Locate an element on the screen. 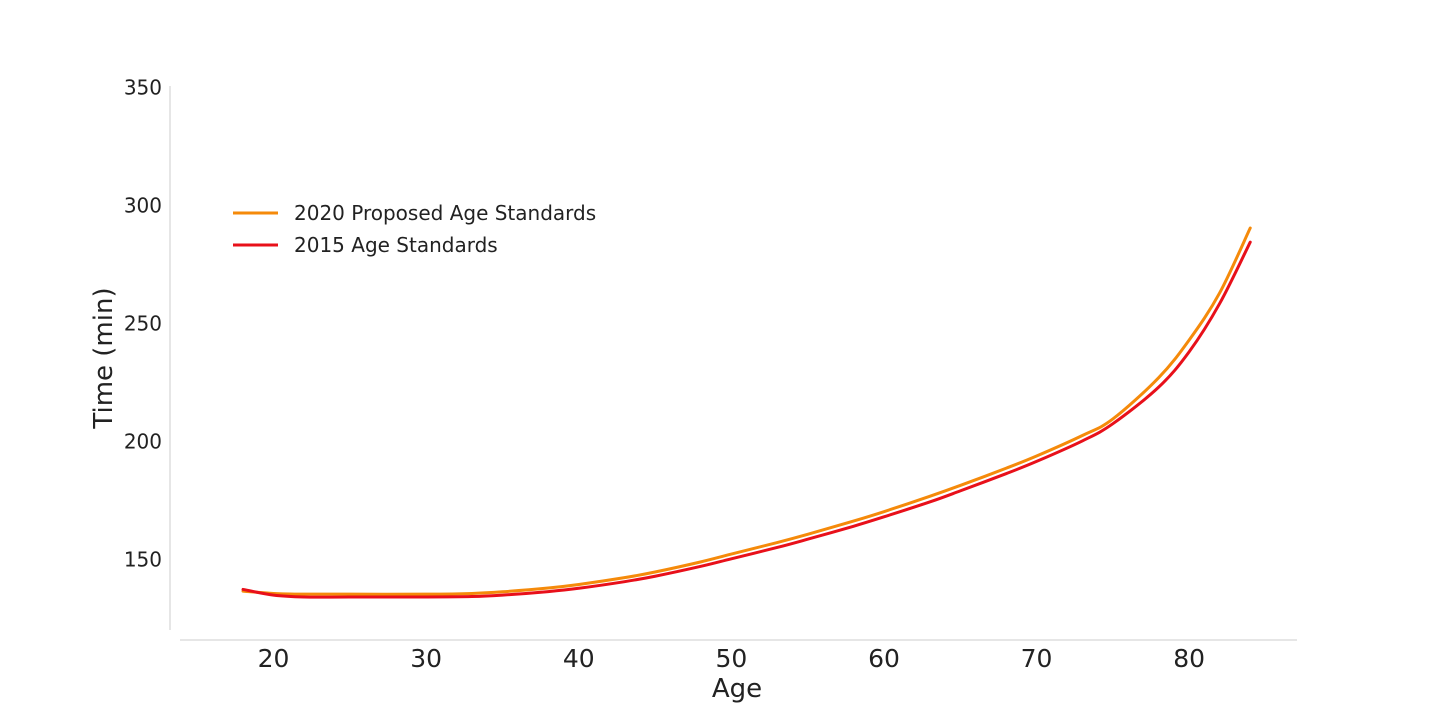  y-tick-label: 250 is located at coordinates (143, 323).